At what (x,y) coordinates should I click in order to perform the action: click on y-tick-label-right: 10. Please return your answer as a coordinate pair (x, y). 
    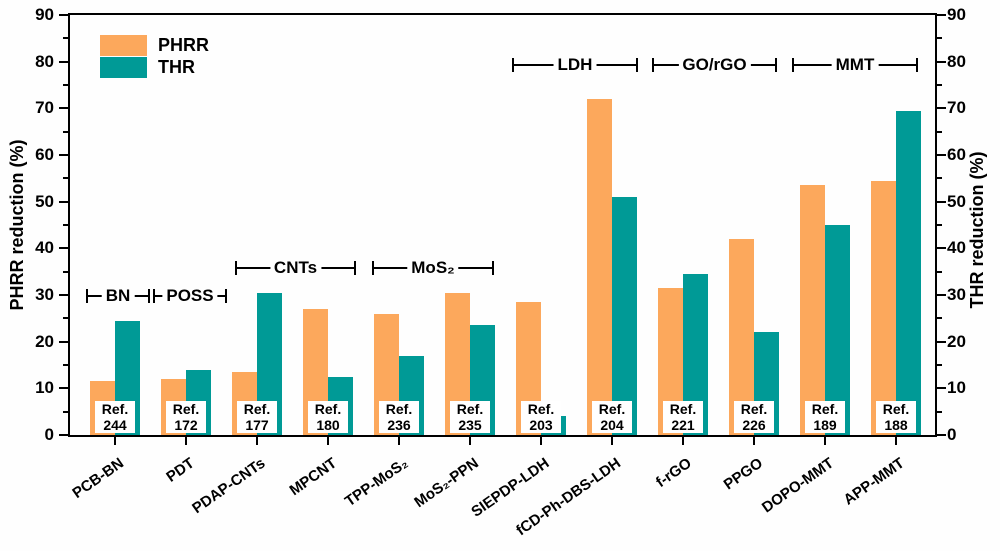
    Looking at the image, I should click on (956, 388).